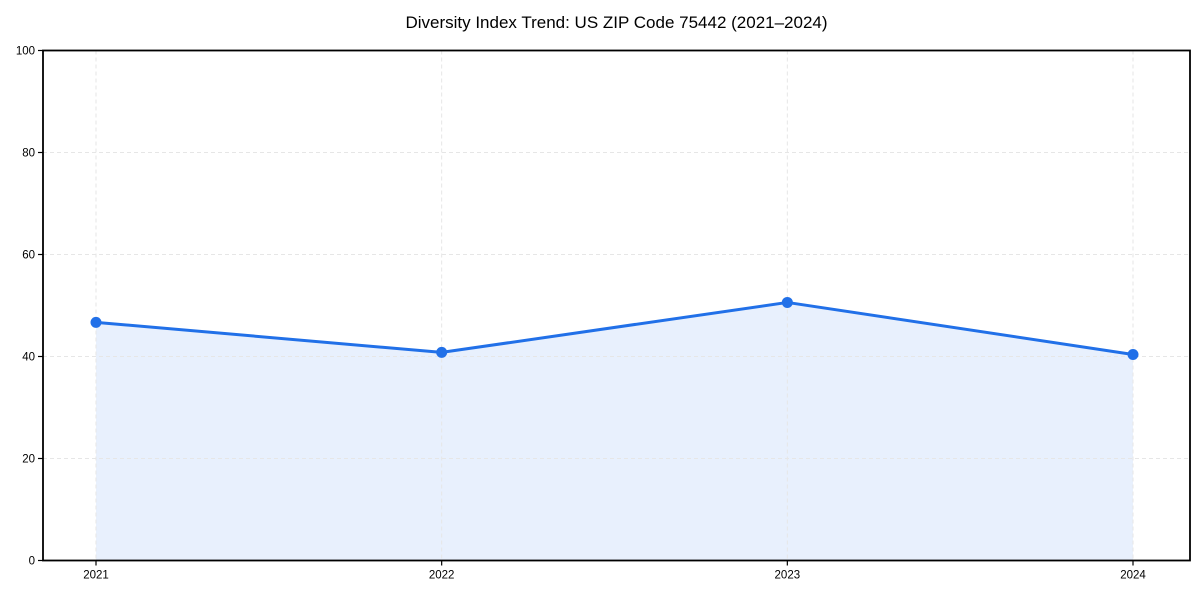  What do you see at coordinates (96, 576) in the screenshot?
I see `x-axis-tick-label: 2021` at bounding box center [96, 576].